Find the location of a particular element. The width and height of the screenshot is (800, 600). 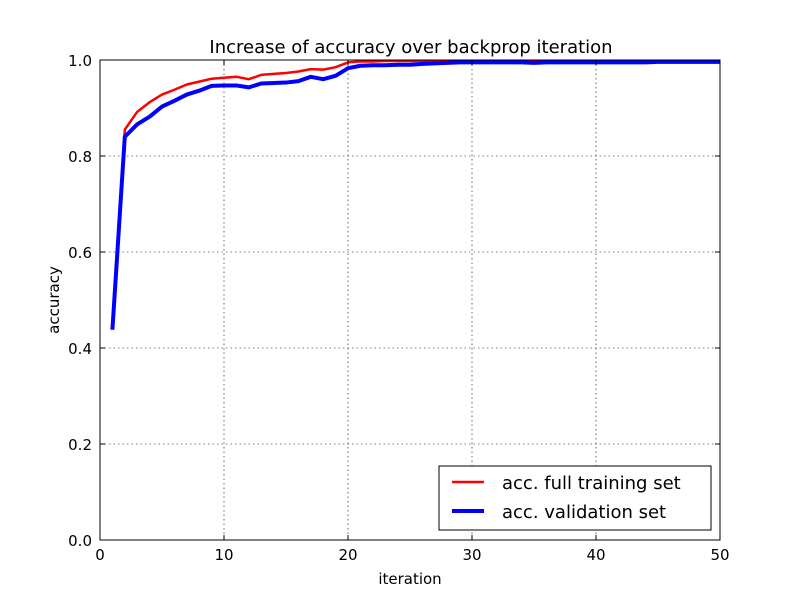

x-tick-label: 30 is located at coordinates (471, 555).